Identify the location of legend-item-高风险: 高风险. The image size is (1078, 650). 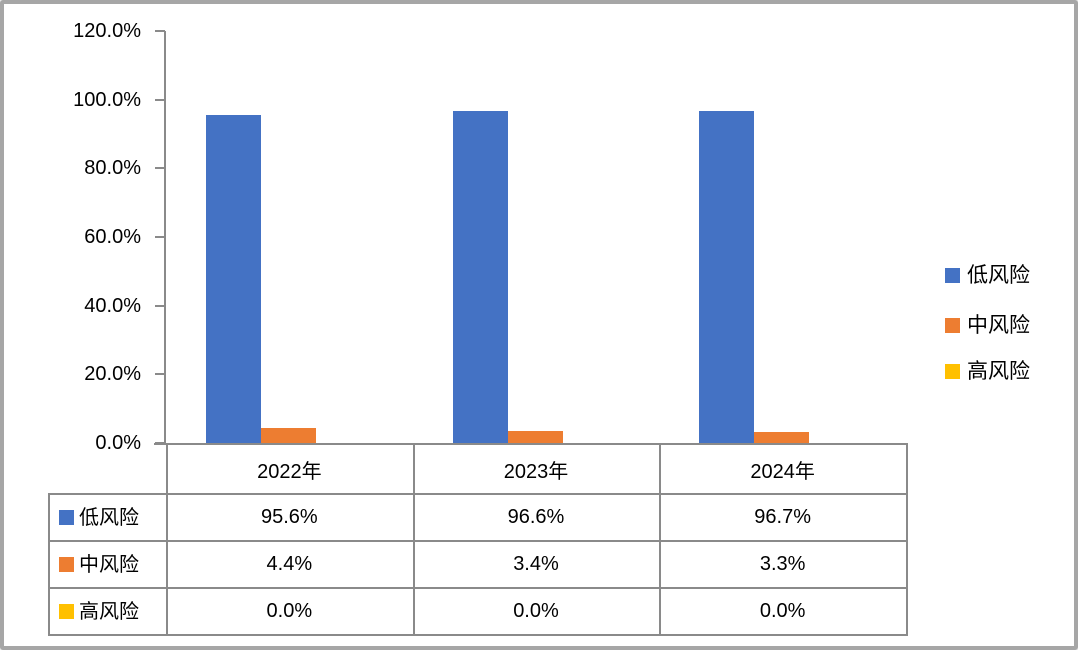
(987, 371).